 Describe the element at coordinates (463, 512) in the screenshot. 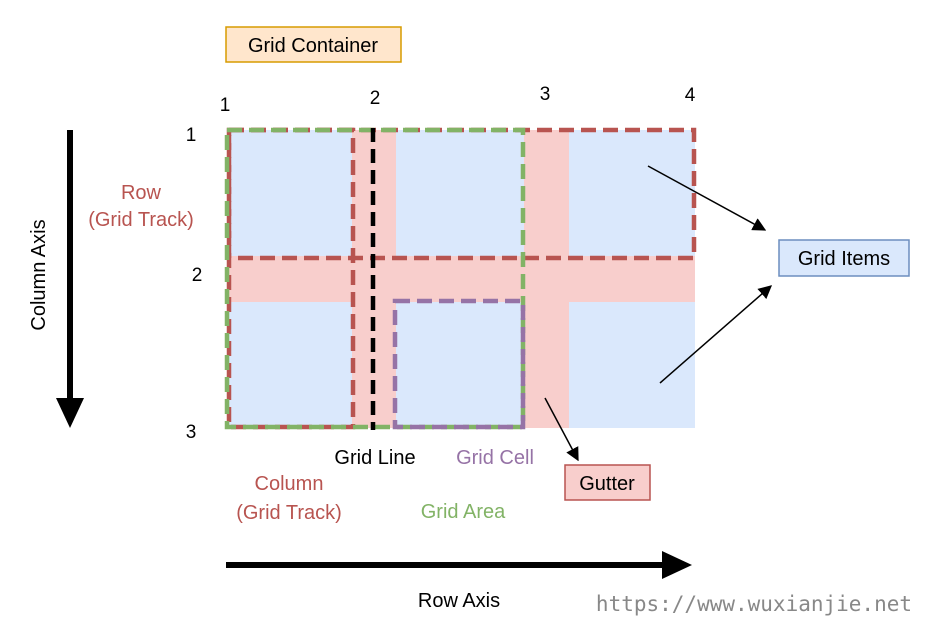

I see `grid-area-label: Grid Area` at that location.